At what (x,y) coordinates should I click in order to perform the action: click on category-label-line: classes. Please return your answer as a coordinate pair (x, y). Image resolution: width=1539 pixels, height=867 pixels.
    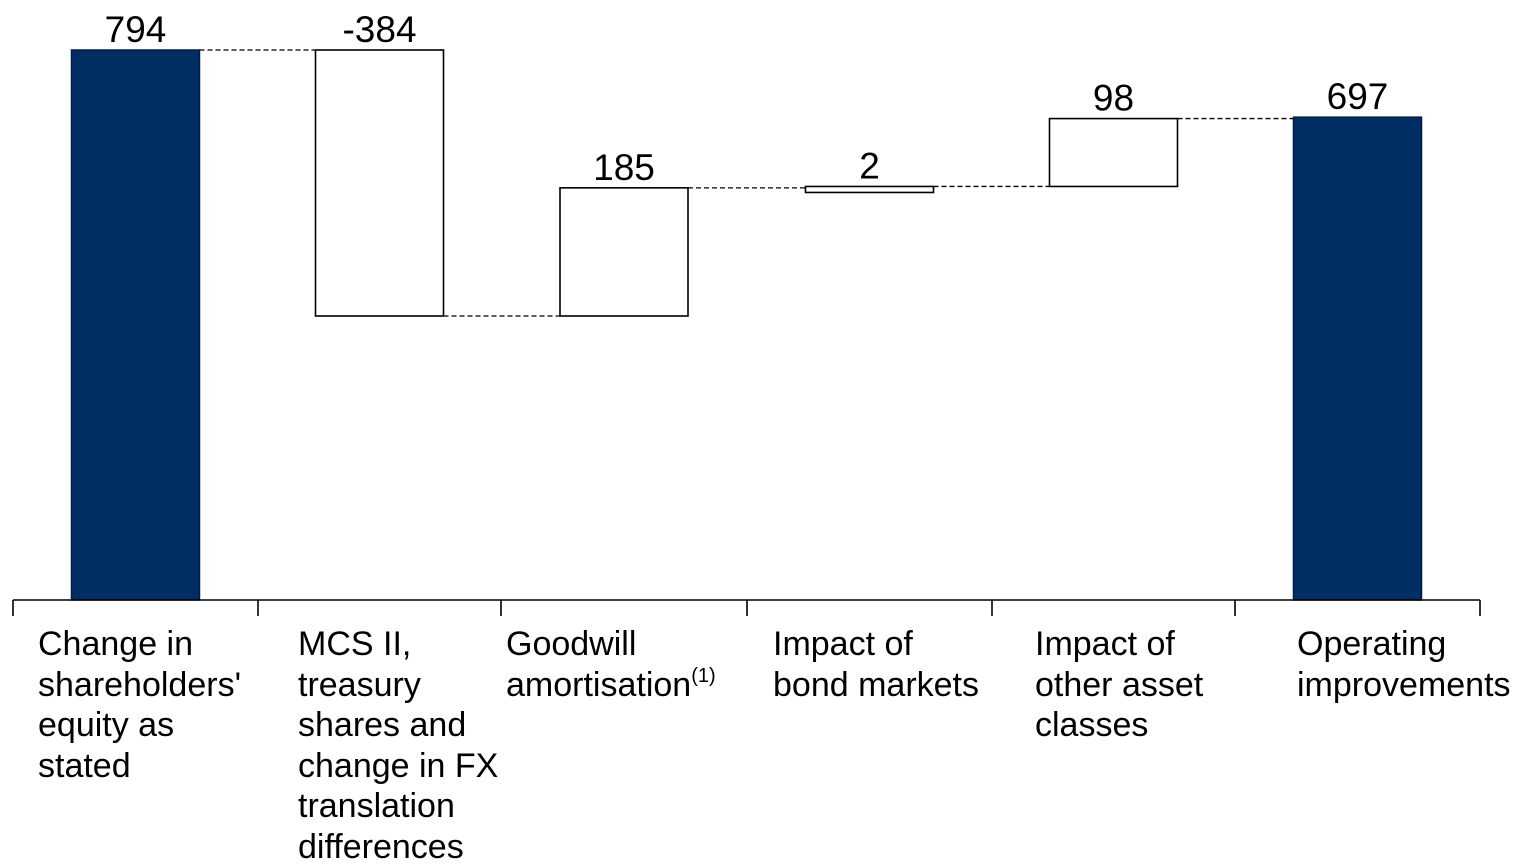
    Looking at the image, I should click on (1119, 725).